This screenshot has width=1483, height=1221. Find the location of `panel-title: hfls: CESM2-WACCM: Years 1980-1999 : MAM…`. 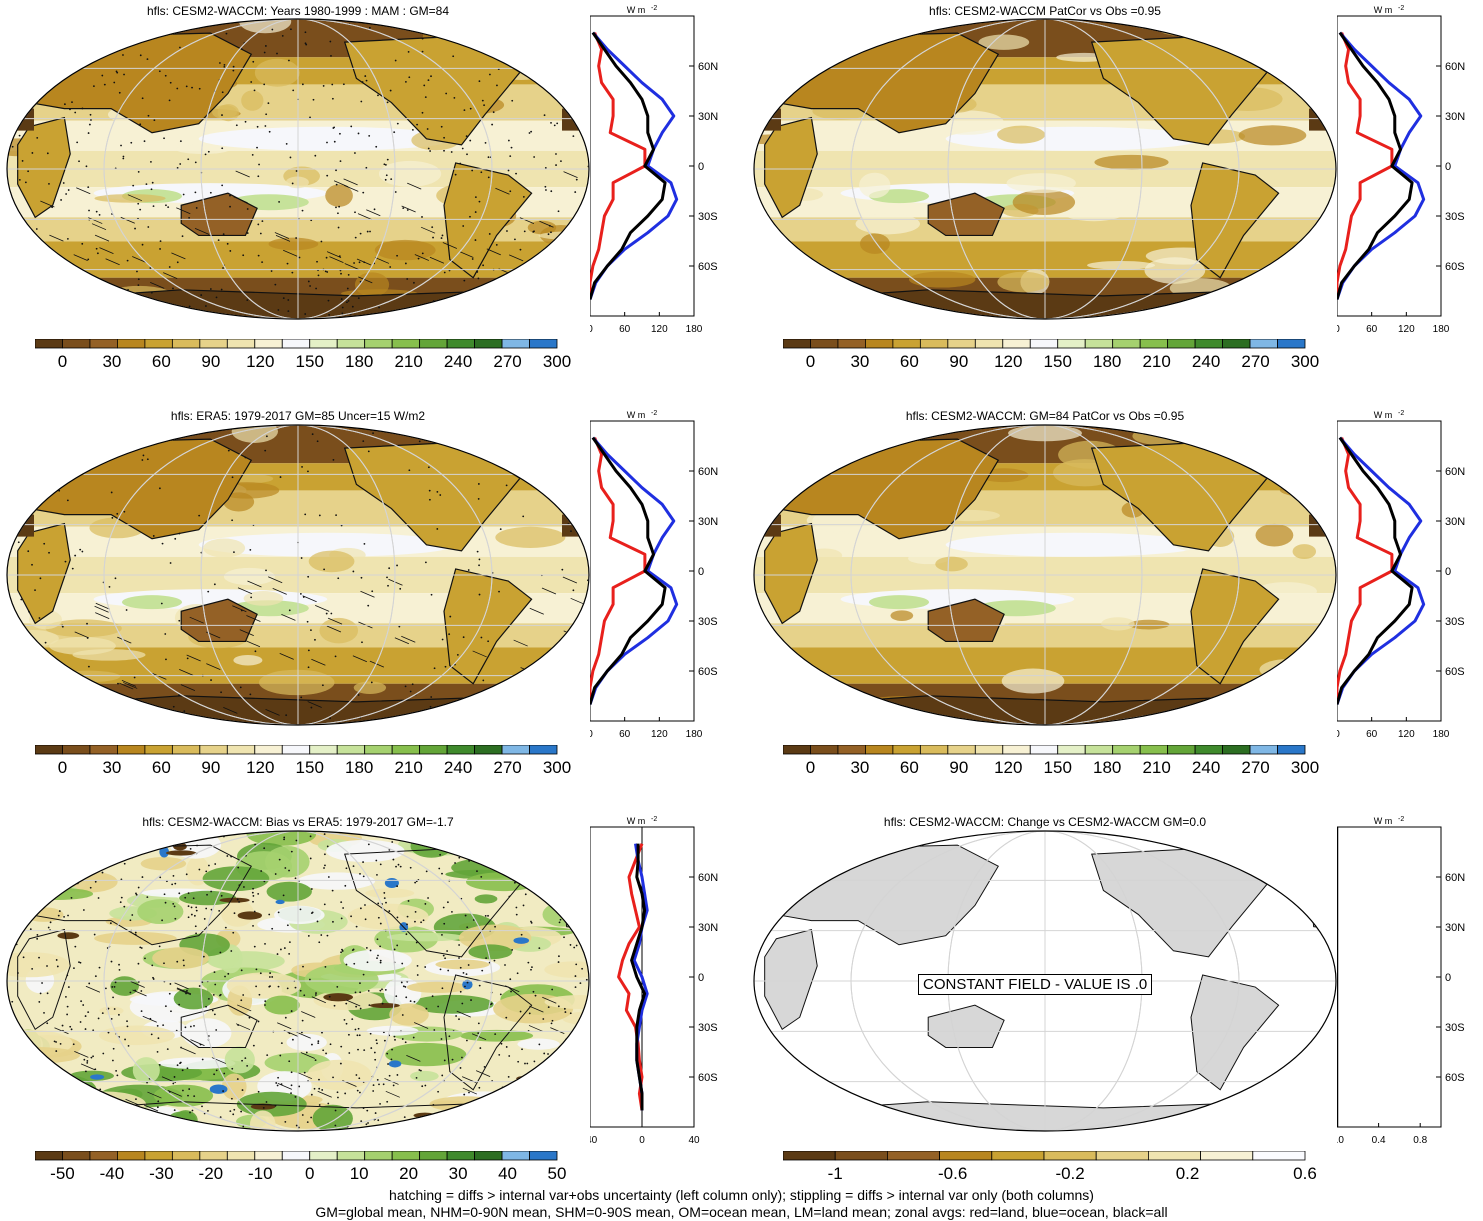

panel-title: hfls: CESM2-WACCM: Years 1980-1999 : MAM… is located at coordinates (298, 11).